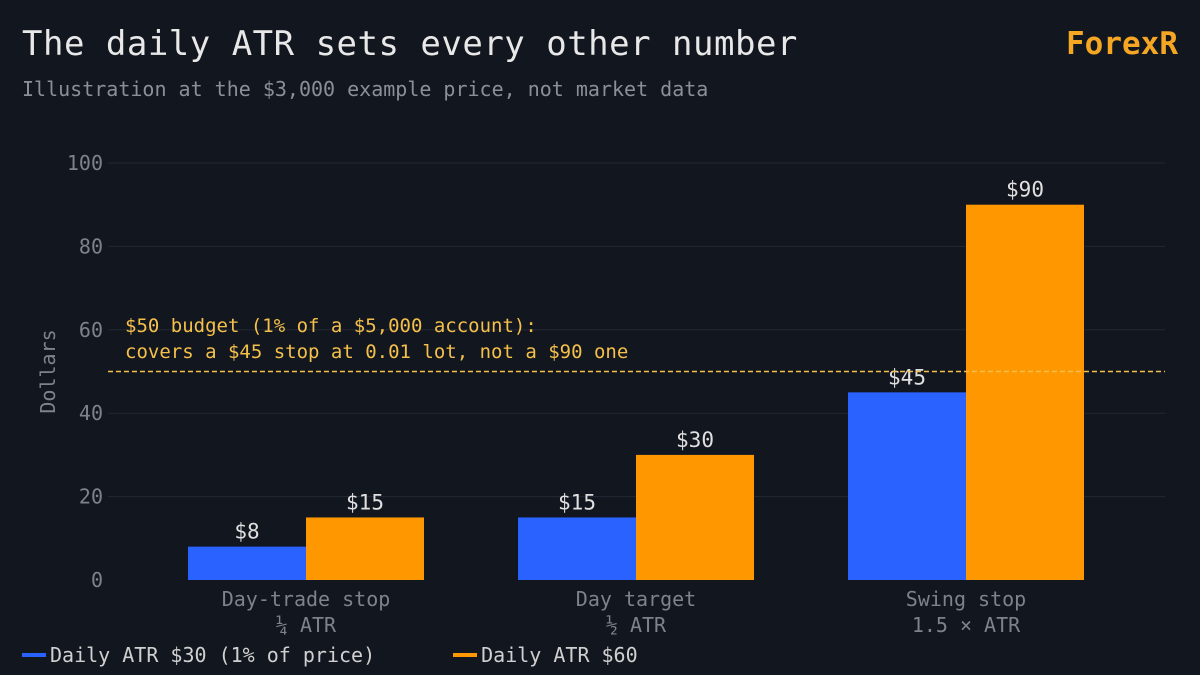  I want to click on y-tick-label: 100, so click(85, 163).